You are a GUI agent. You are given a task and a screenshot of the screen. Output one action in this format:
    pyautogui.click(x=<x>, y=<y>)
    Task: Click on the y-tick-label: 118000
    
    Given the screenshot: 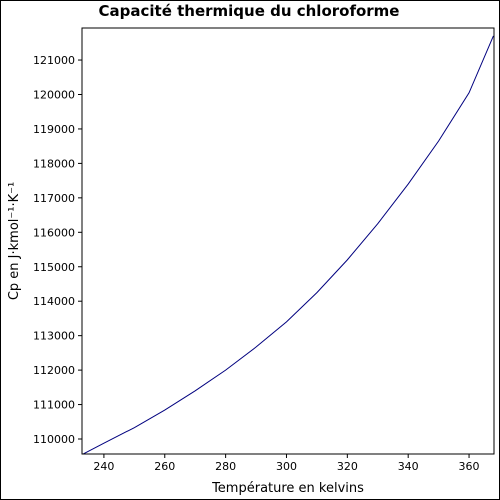 What is the action you would take?
    pyautogui.click(x=54, y=163)
    